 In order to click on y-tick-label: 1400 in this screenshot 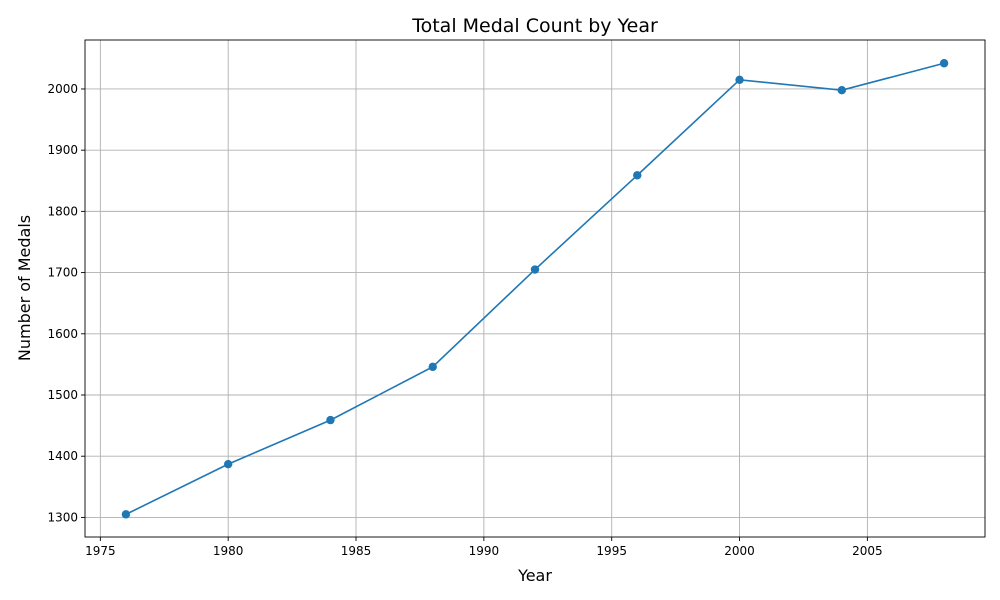, I will do `click(62, 456)`.